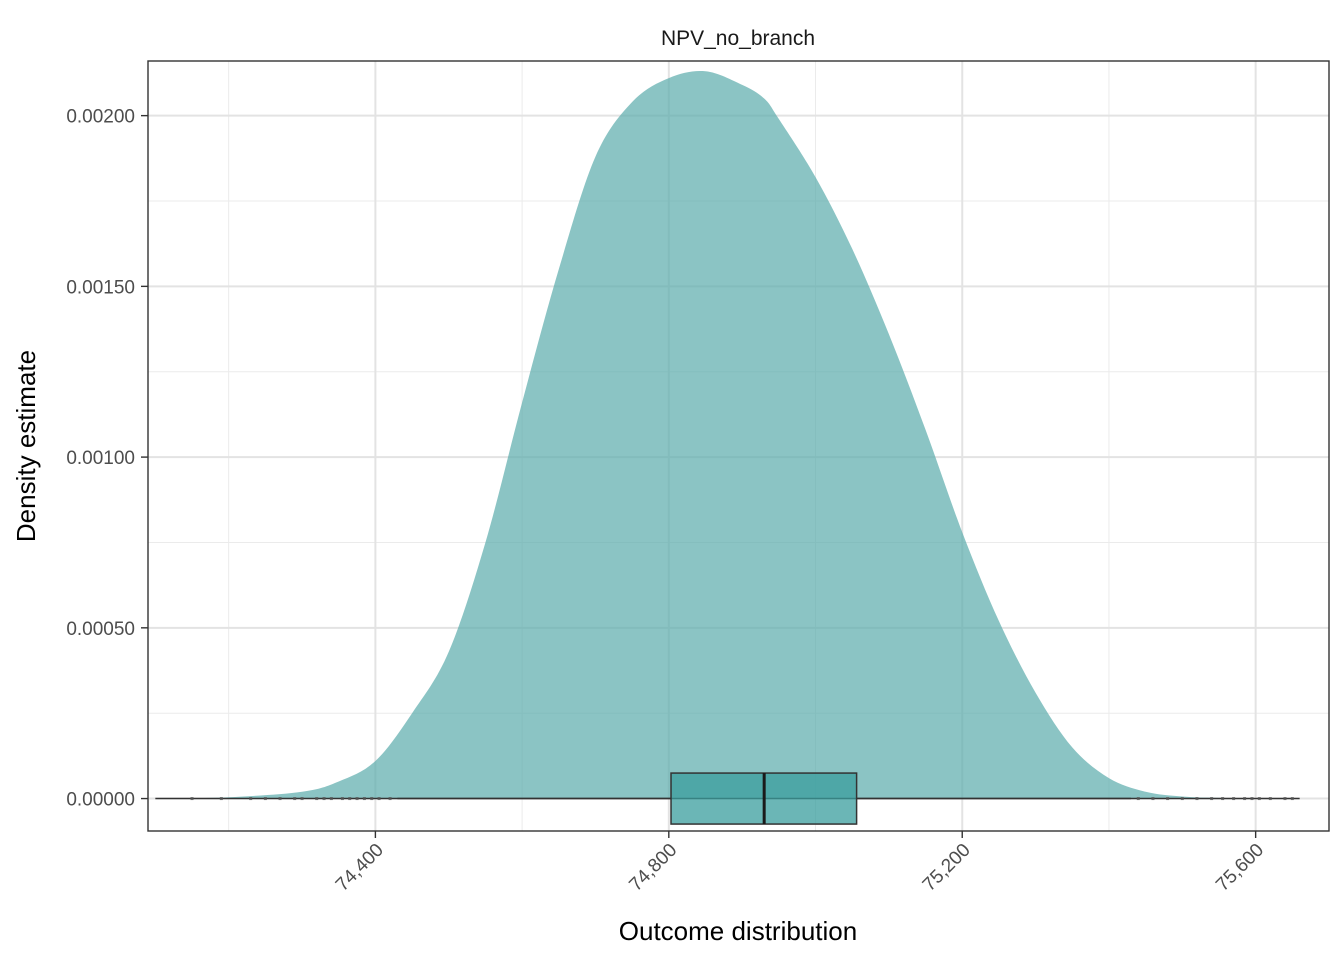  Describe the element at coordinates (100, 117) in the screenshot. I see `y-tick-label: 0.00200` at that location.